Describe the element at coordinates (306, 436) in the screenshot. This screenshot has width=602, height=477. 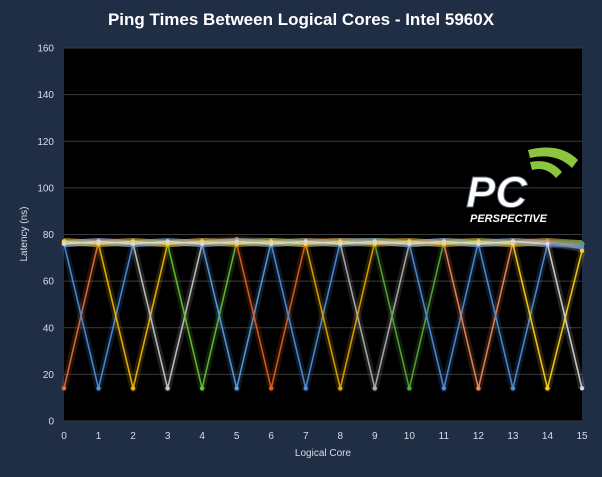
I see `x-tick-label: 7` at that location.